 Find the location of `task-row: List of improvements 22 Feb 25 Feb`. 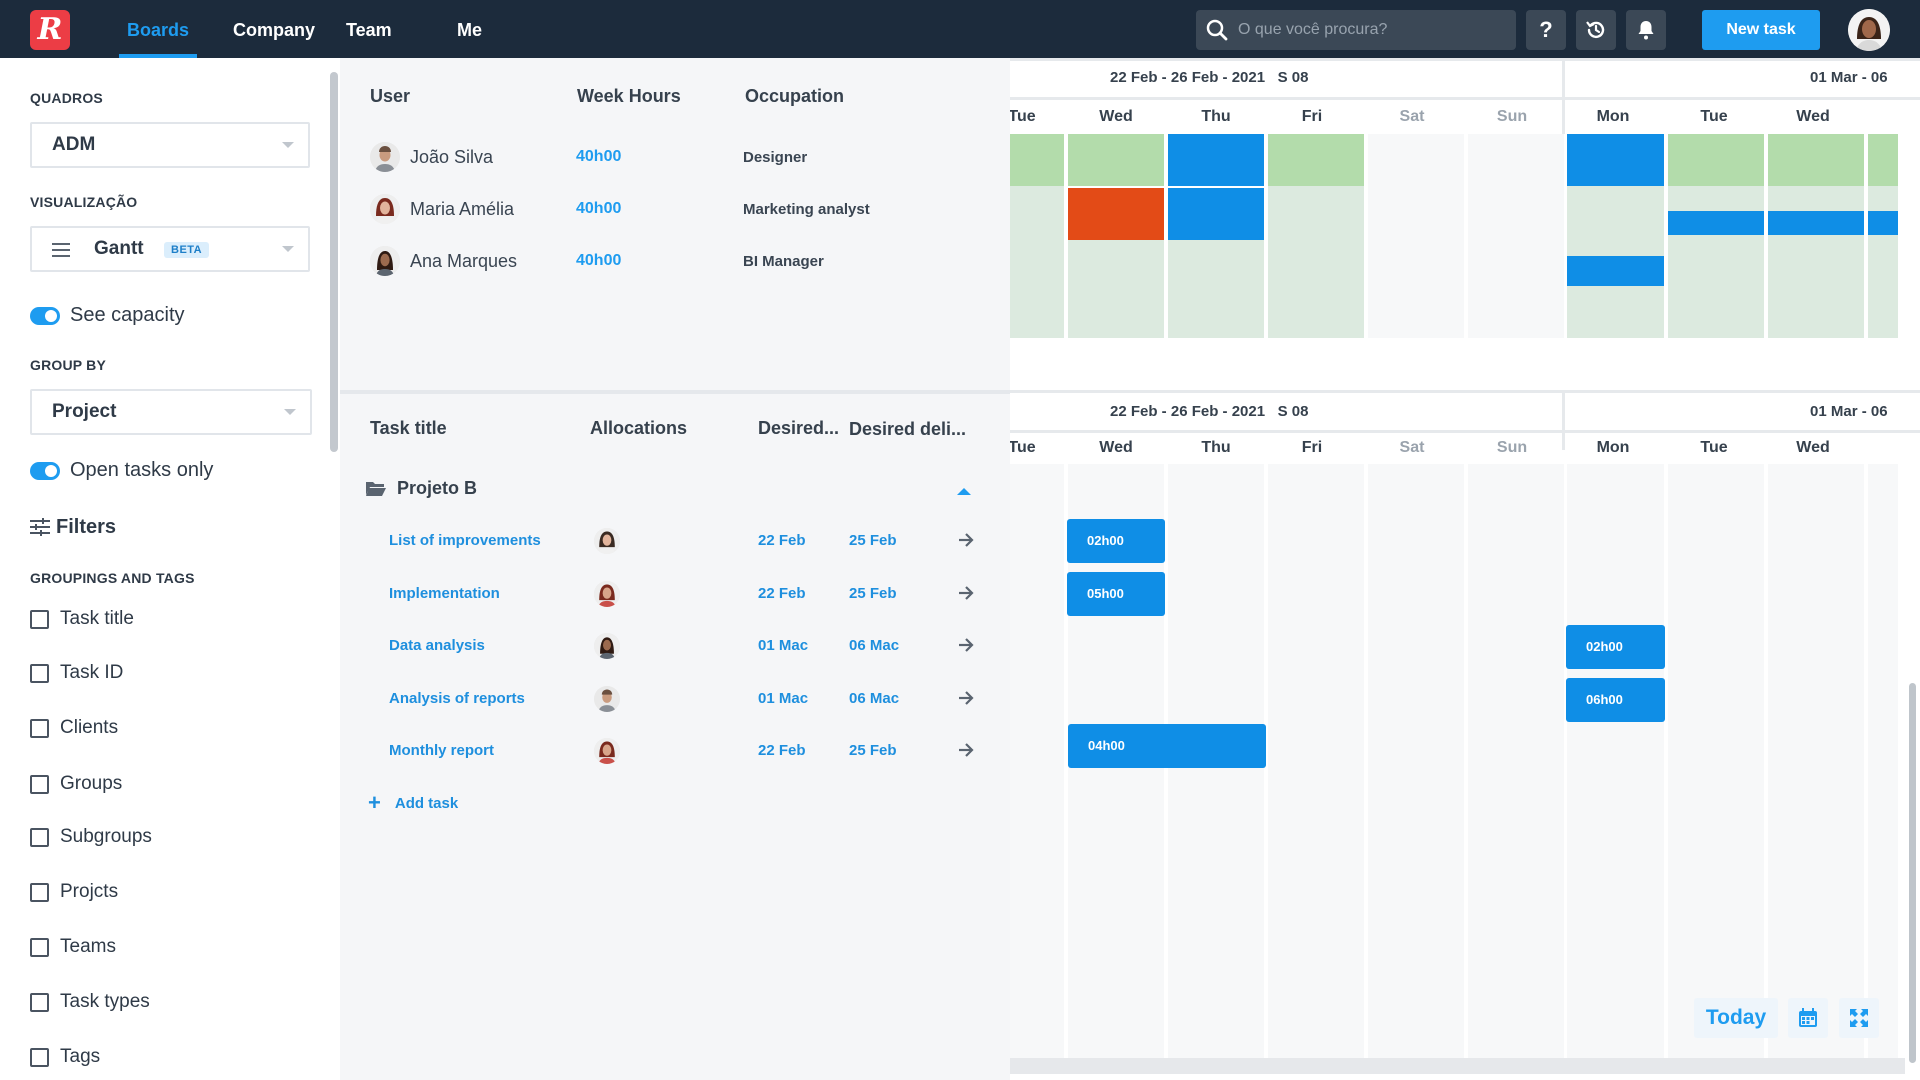

task-row: List of improvements 22 Feb 25 Feb is located at coordinates (675, 541).